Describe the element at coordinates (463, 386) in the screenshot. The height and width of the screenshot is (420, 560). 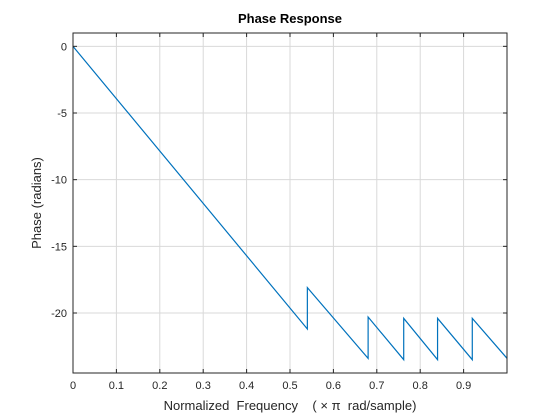
I see `x-tick-label: 0.9` at that location.